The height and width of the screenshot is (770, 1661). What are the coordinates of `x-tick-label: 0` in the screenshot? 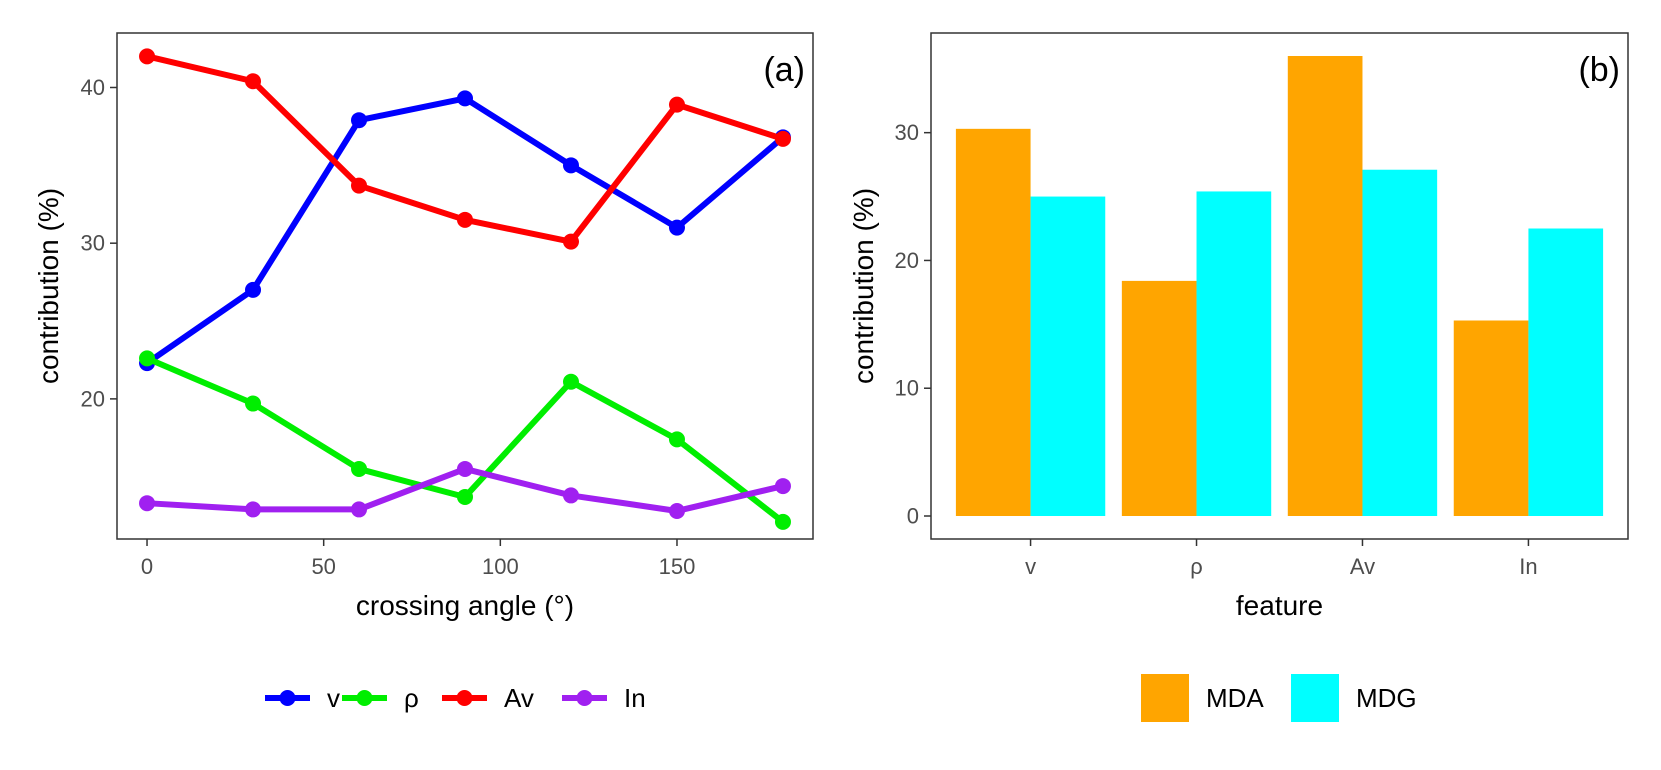 It's located at (147, 566).